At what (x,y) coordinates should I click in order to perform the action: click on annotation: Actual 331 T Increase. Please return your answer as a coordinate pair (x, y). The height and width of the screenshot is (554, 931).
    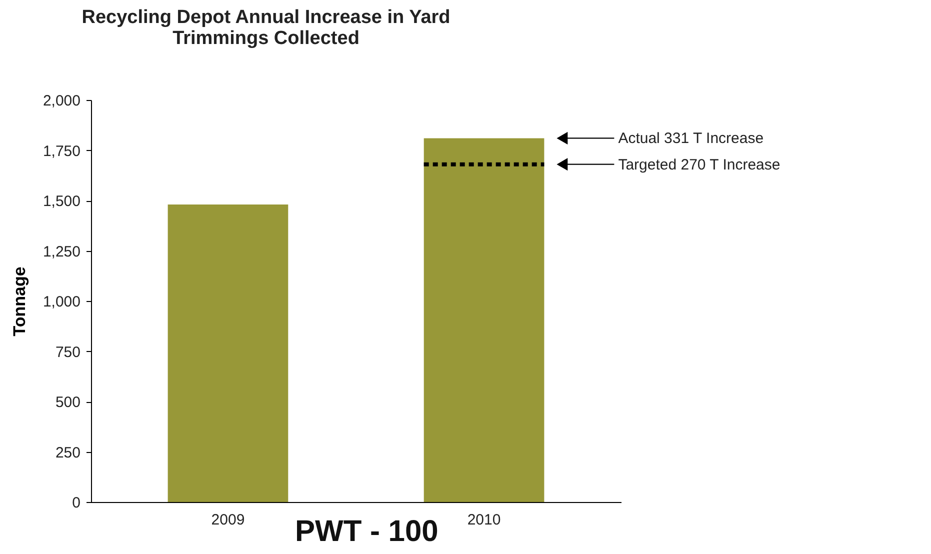
    Looking at the image, I should click on (691, 139).